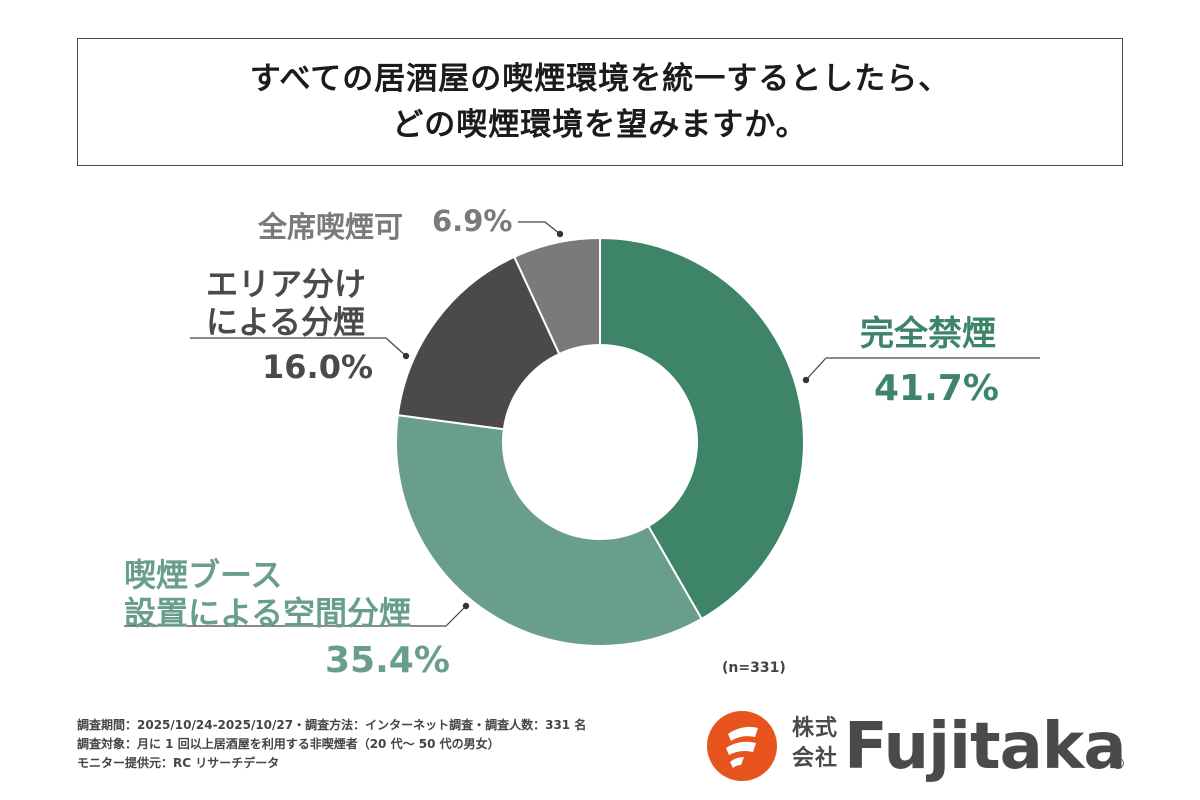  What do you see at coordinates (815, 744) in the screenshot?
I see `logo-company-type: 株式 会社` at bounding box center [815, 744].